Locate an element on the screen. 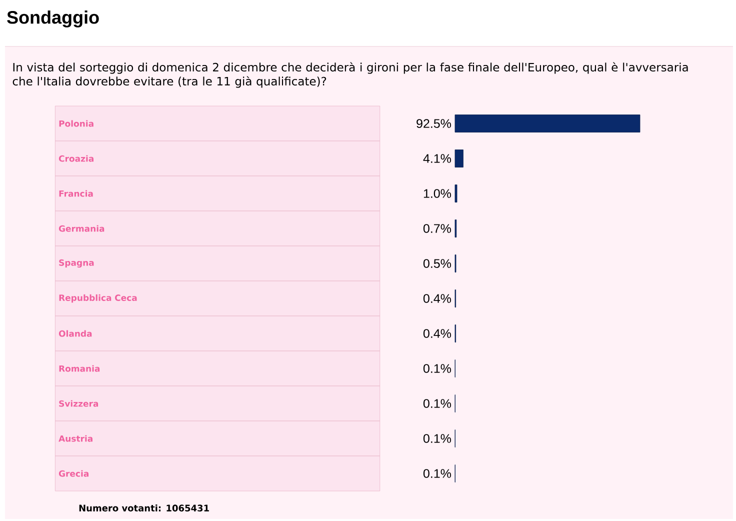  text: Numero votanti: 1065431 is located at coordinates (144, 508).